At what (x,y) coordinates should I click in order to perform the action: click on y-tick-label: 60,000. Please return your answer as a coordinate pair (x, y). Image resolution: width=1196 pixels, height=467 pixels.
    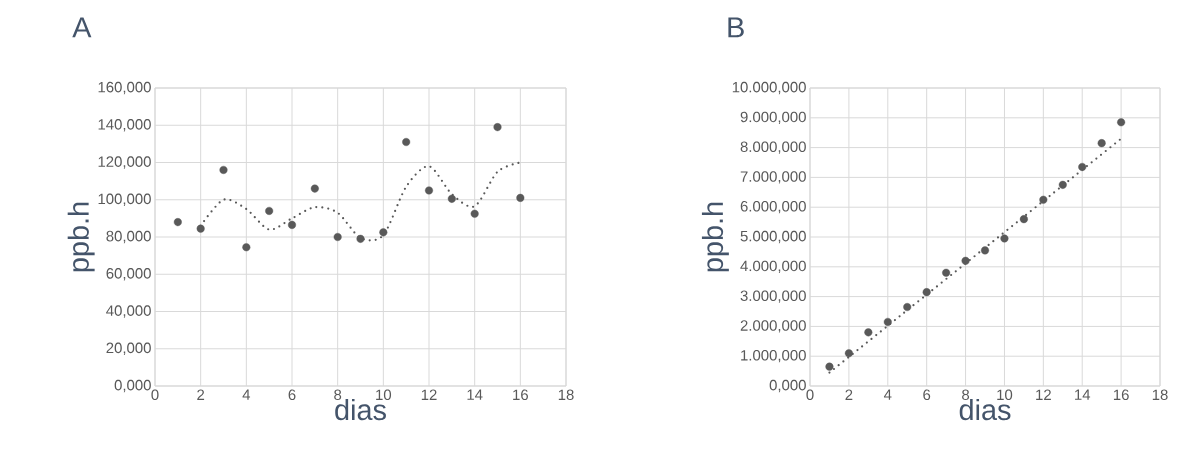
    Looking at the image, I should click on (128, 274).